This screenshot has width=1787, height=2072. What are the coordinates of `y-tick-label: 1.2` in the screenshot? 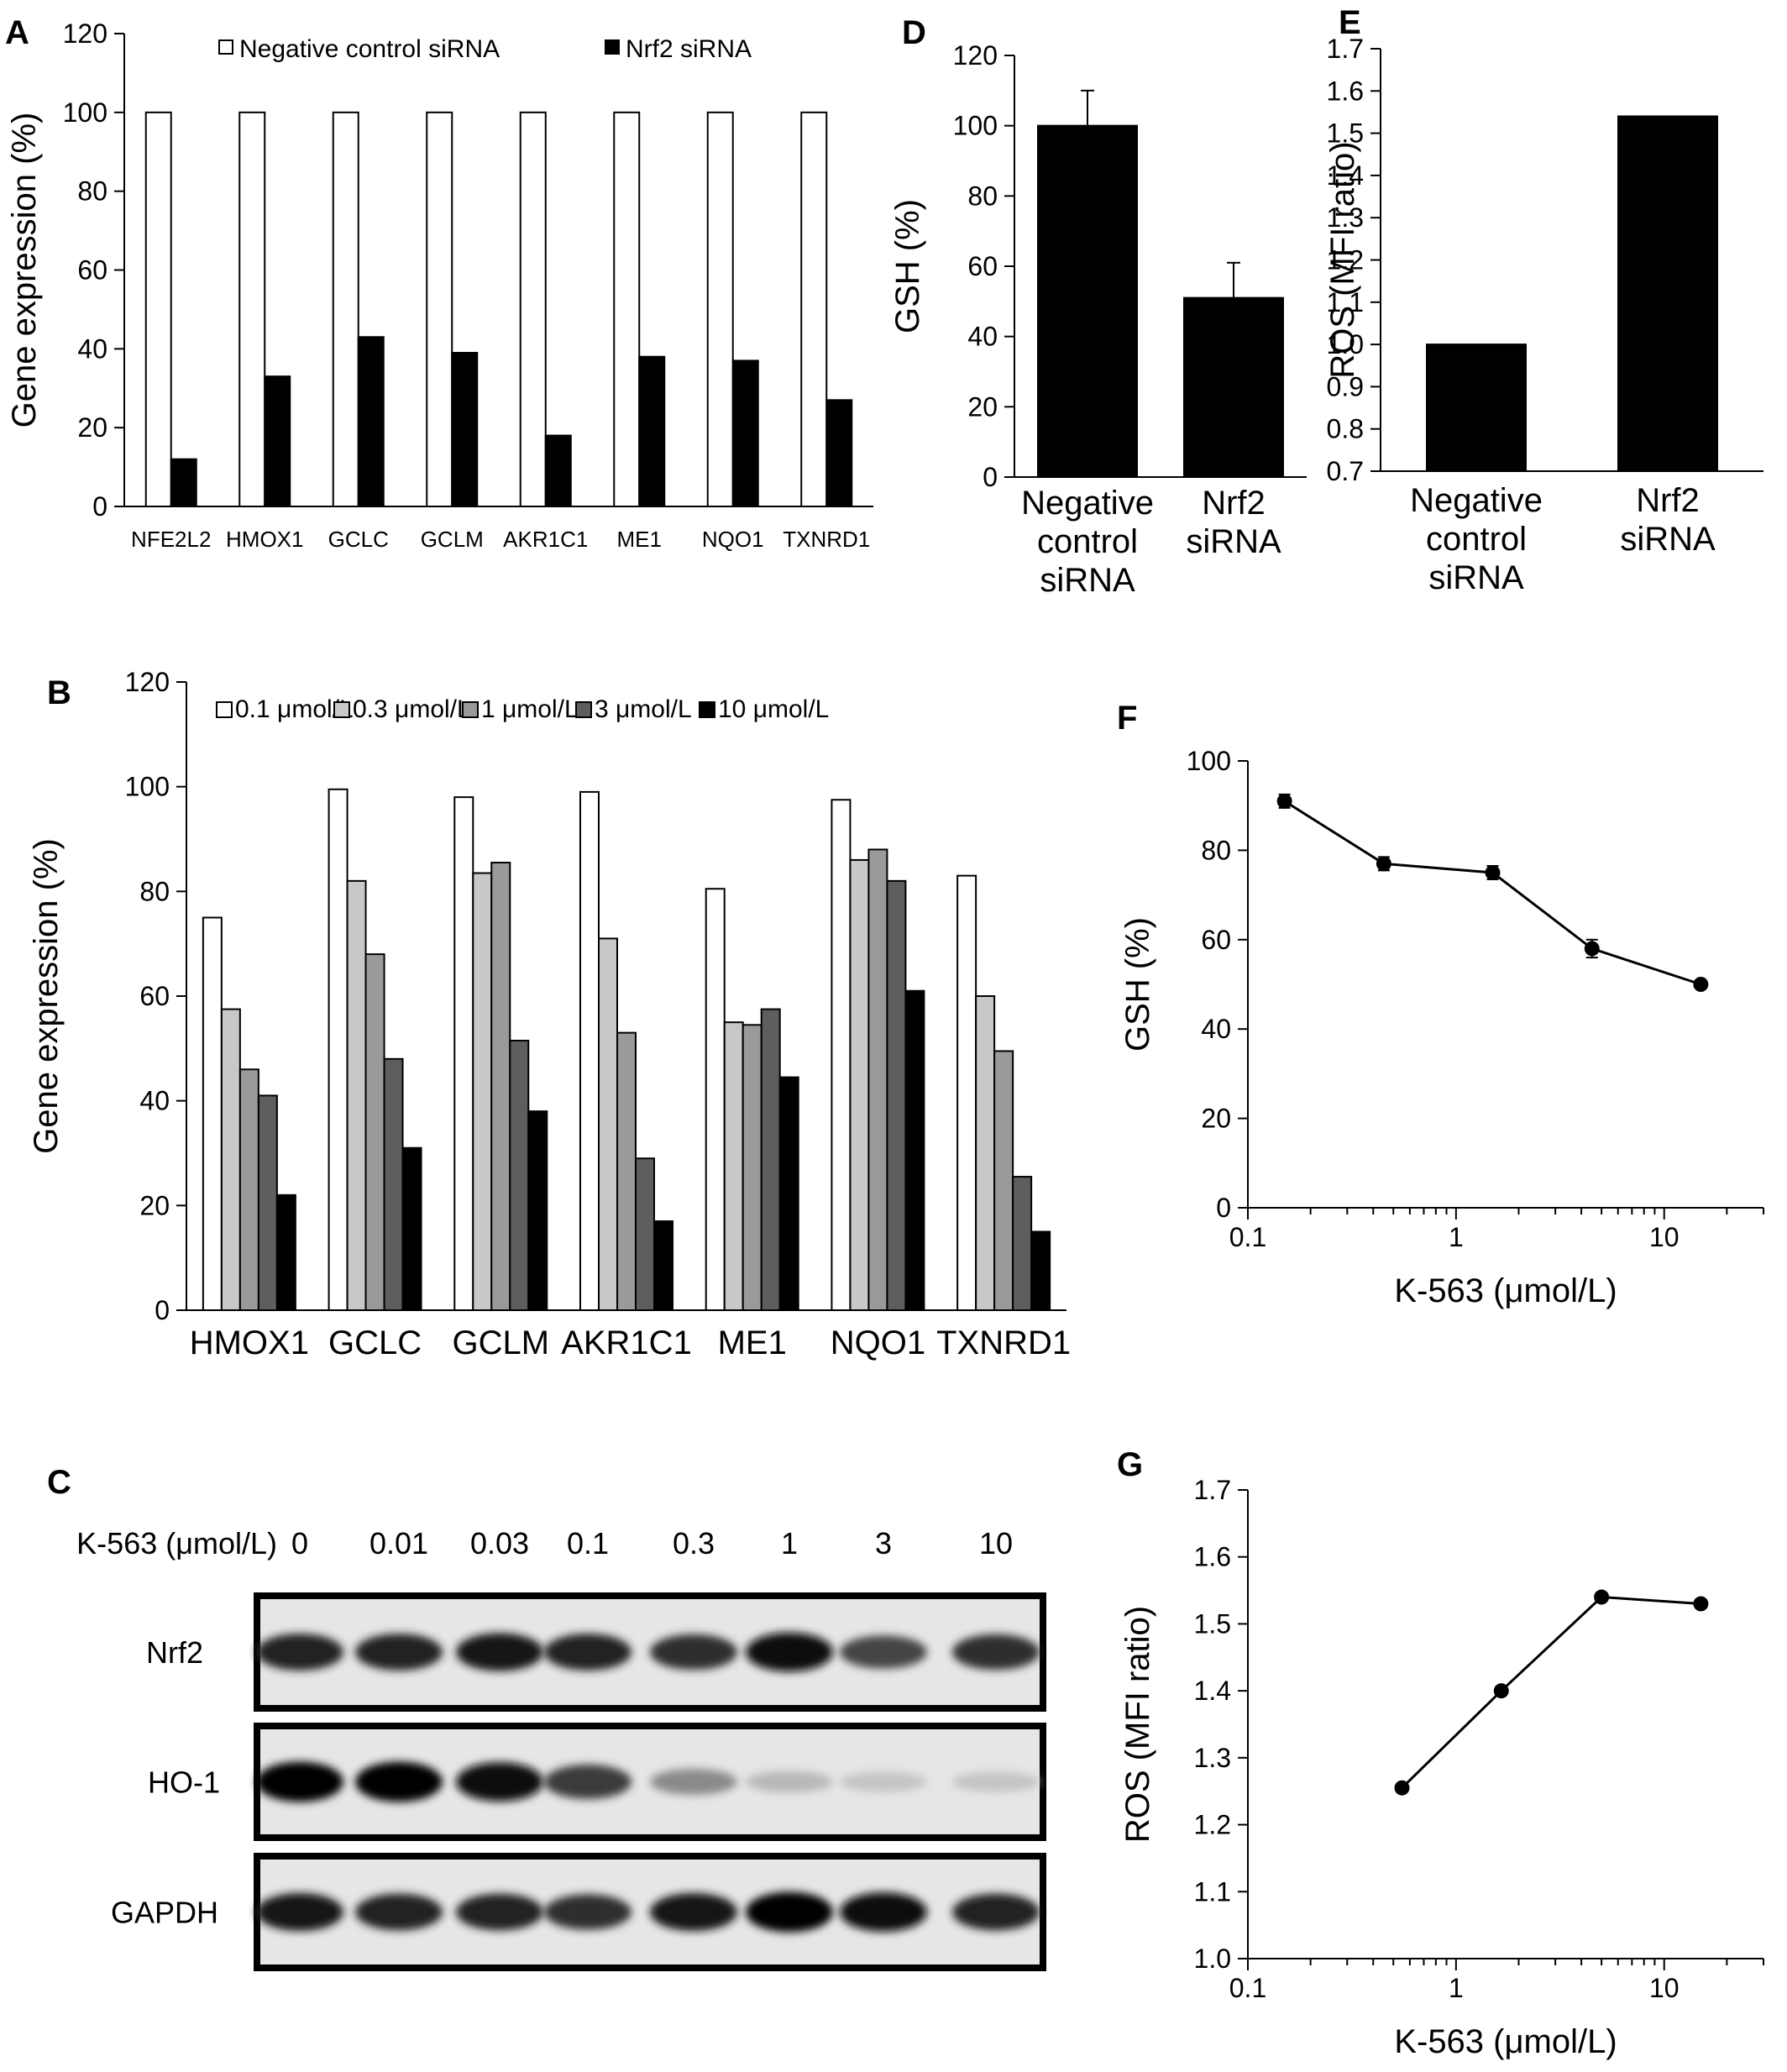 It's located at (1345, 260).